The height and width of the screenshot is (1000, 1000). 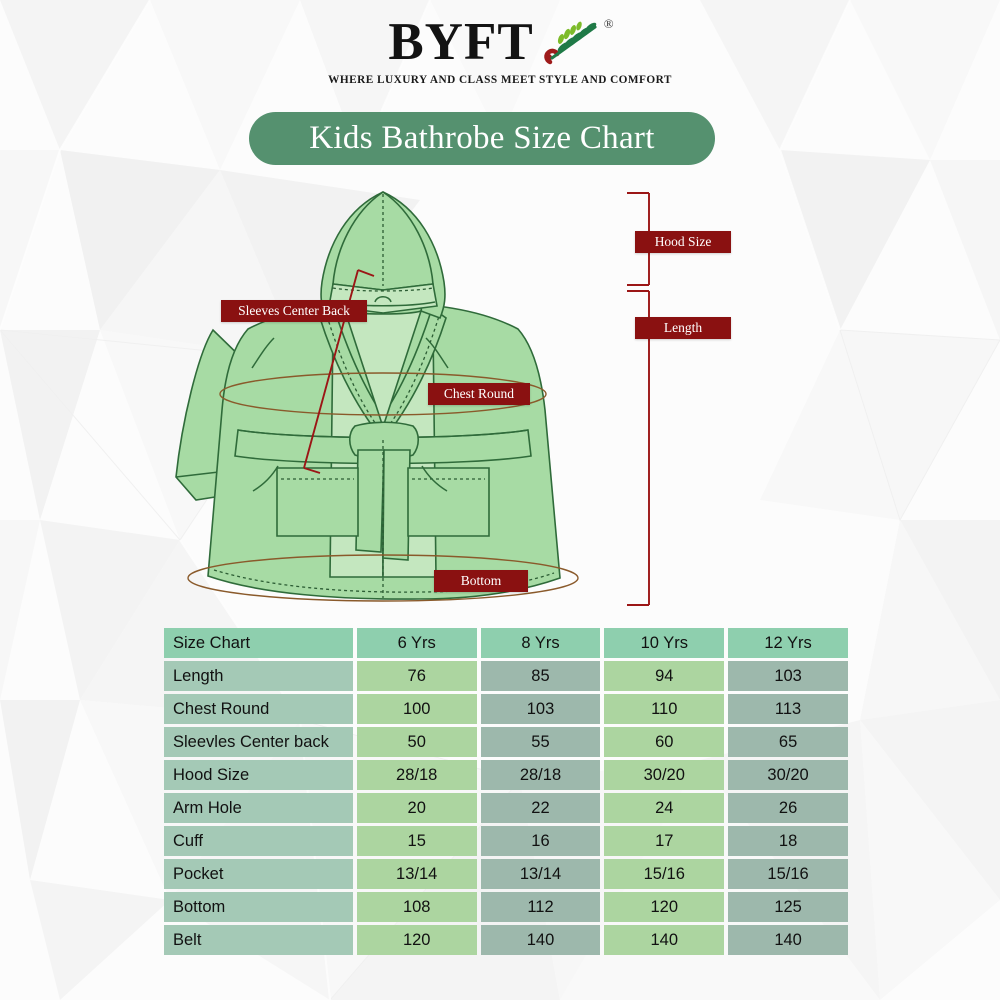 What do you see at coordinates (540, 742) in the screenshot?
I see `cell-sleevles-center-back-8yrs: 55` at bounding box center [540, 742].